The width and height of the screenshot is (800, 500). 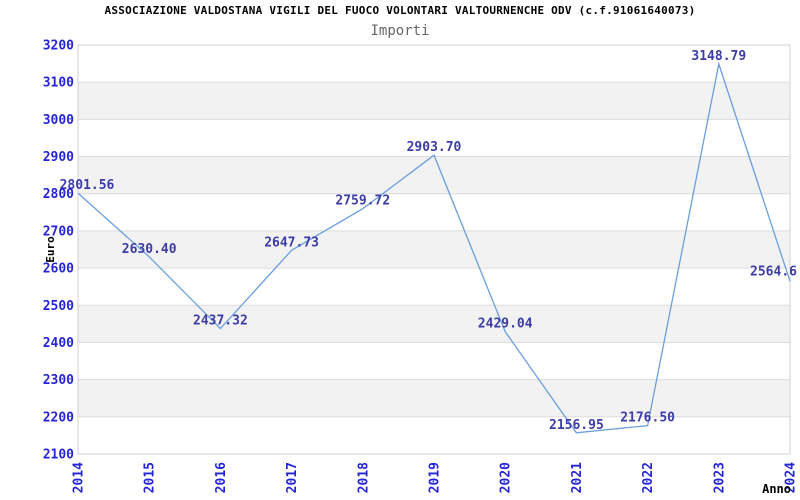 I want to click on point-label: 2437.32, so click(x=220, y=321).